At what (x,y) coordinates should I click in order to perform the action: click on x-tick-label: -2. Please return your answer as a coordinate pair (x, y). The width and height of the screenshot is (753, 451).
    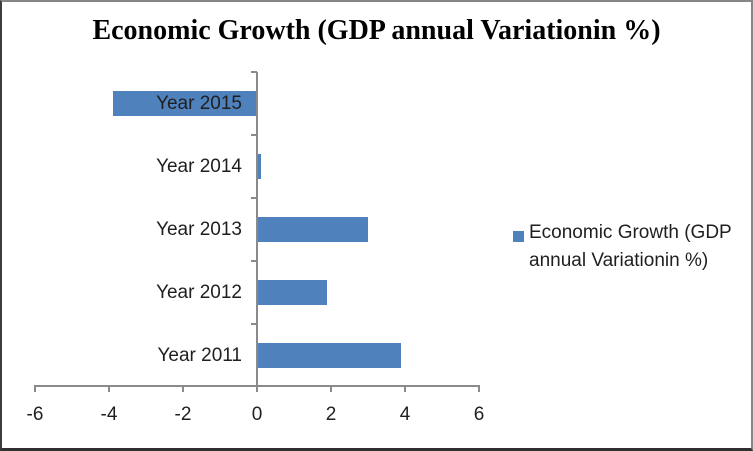
    Looking at the image, I should click on (183, 414).